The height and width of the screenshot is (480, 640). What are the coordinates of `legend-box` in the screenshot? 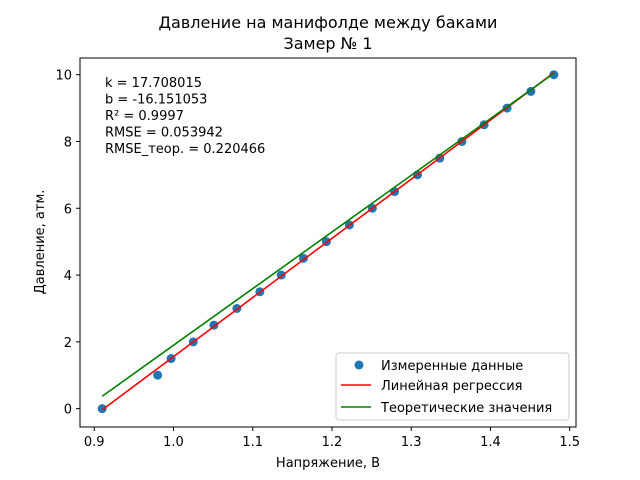 It's located at (452, 386).